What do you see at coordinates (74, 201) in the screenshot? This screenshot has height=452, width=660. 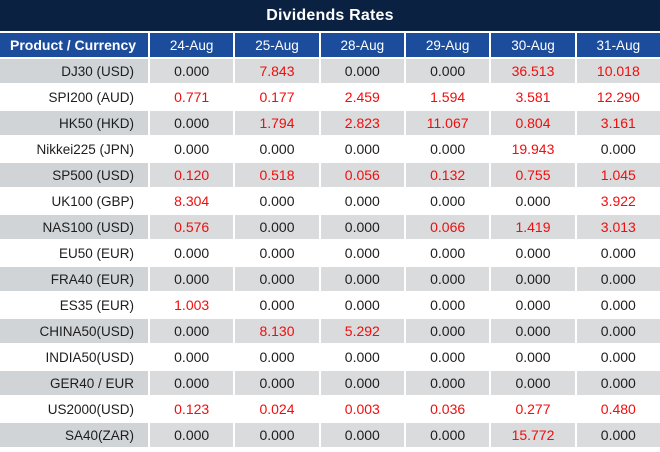 I see `product-cell: UK100 (GBP)` at bounding box center [74, 201].